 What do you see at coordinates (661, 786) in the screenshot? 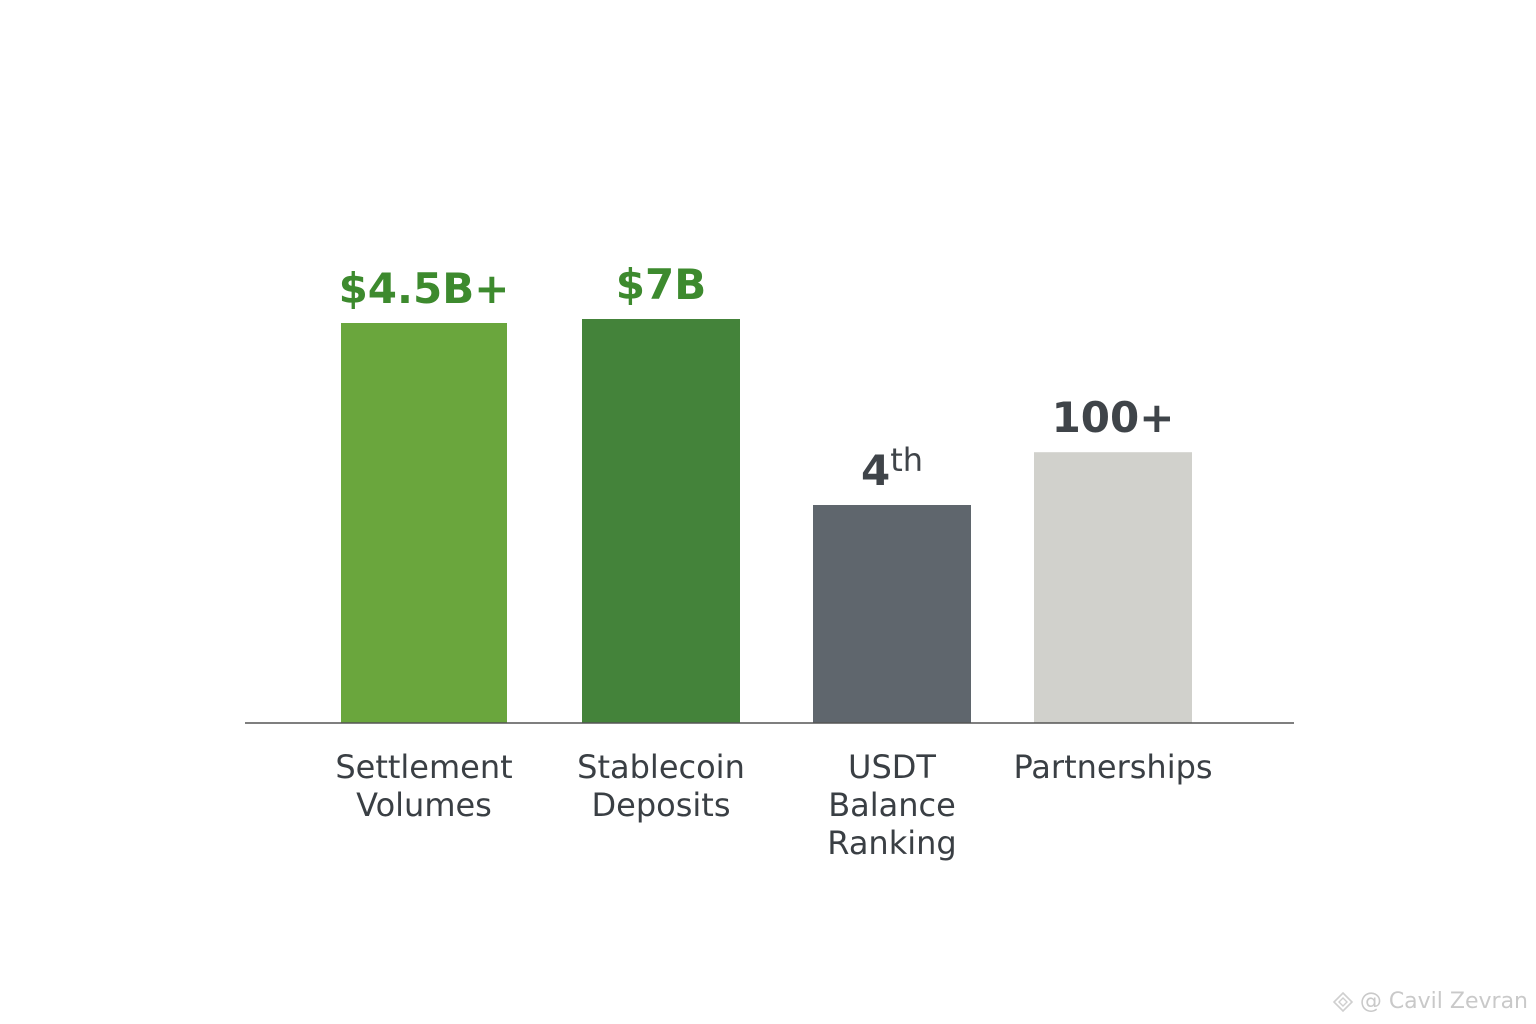
I see `category-label-2: Stablecoin Deposits` at bounding box center [661, 786].